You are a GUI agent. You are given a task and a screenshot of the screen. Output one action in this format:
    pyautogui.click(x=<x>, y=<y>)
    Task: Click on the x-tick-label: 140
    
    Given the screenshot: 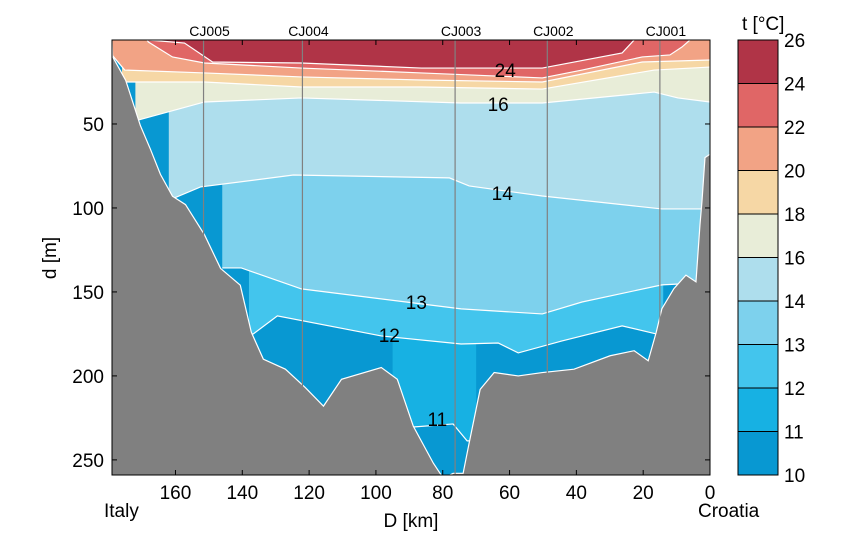 What is the action you would take?
    pyautogui.click(x=242, y=493)
    